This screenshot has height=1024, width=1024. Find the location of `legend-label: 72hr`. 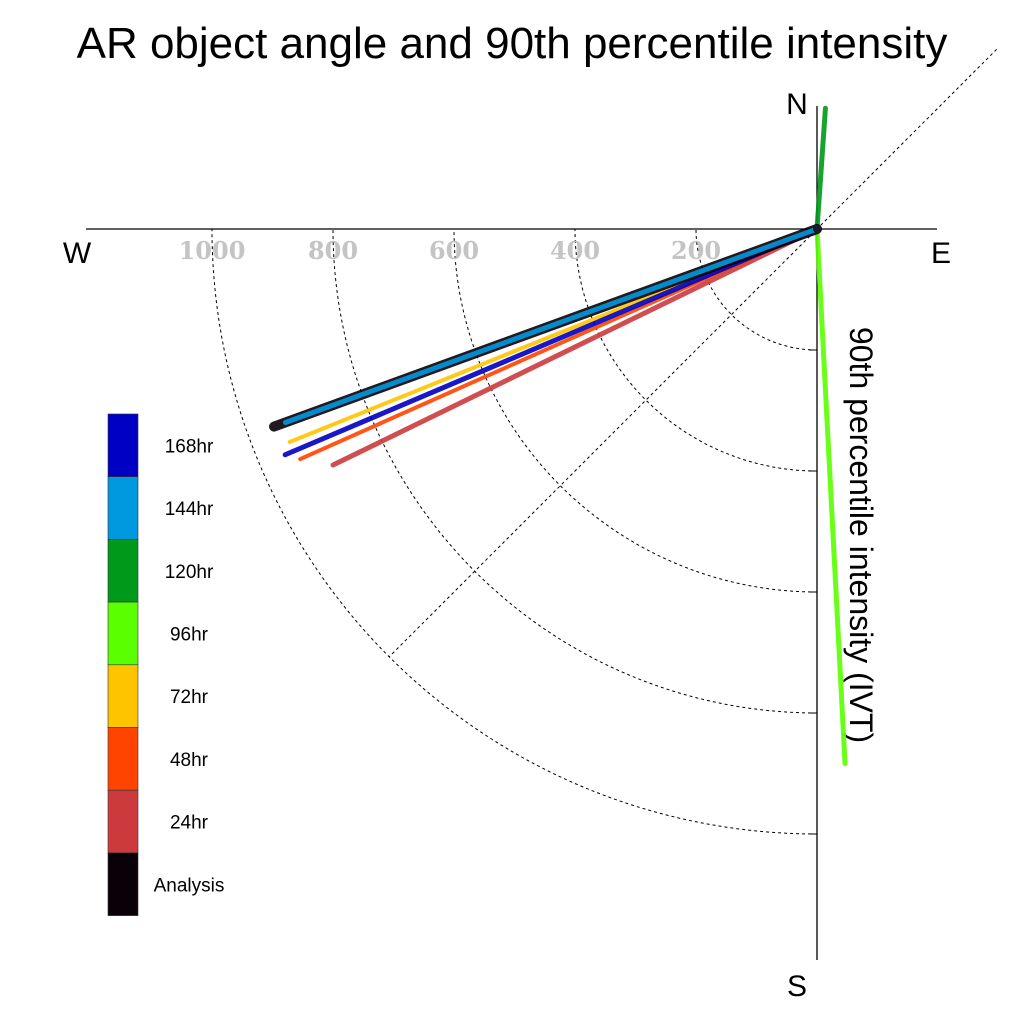

legend-label: 72hr is located at coordinates (189, 697).